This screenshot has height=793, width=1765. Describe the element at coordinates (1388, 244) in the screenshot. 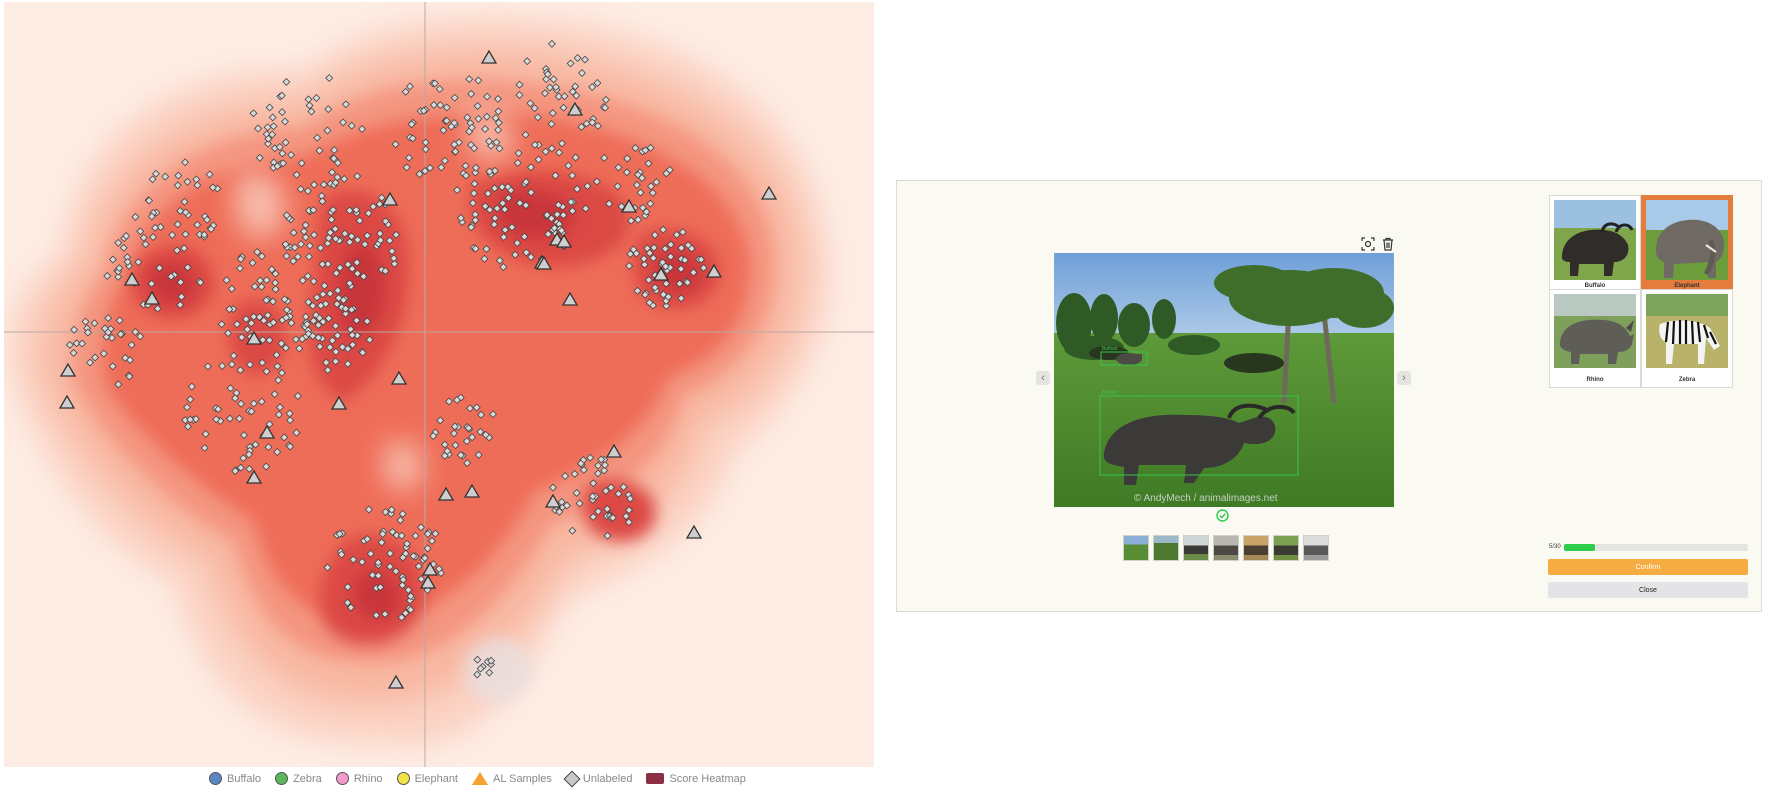

I see `delete-button` at that location.